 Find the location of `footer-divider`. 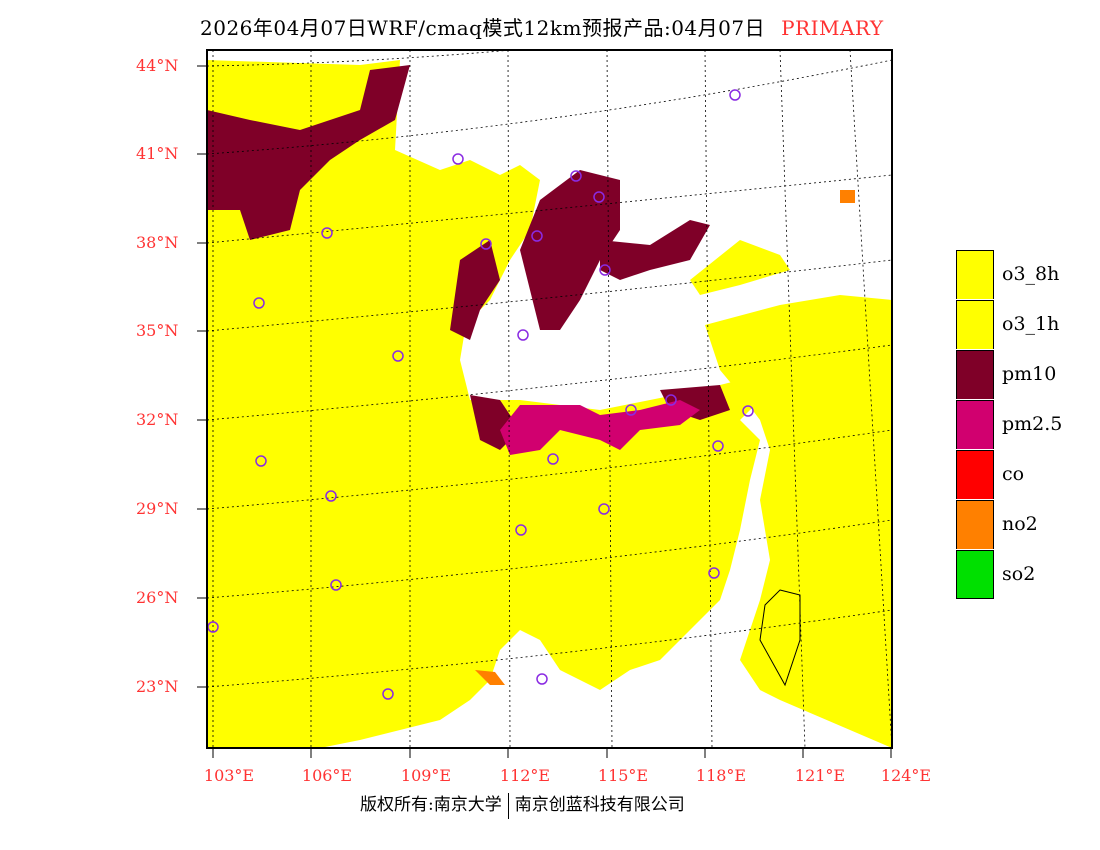

footer-divider is located at coordinates (508, 805).